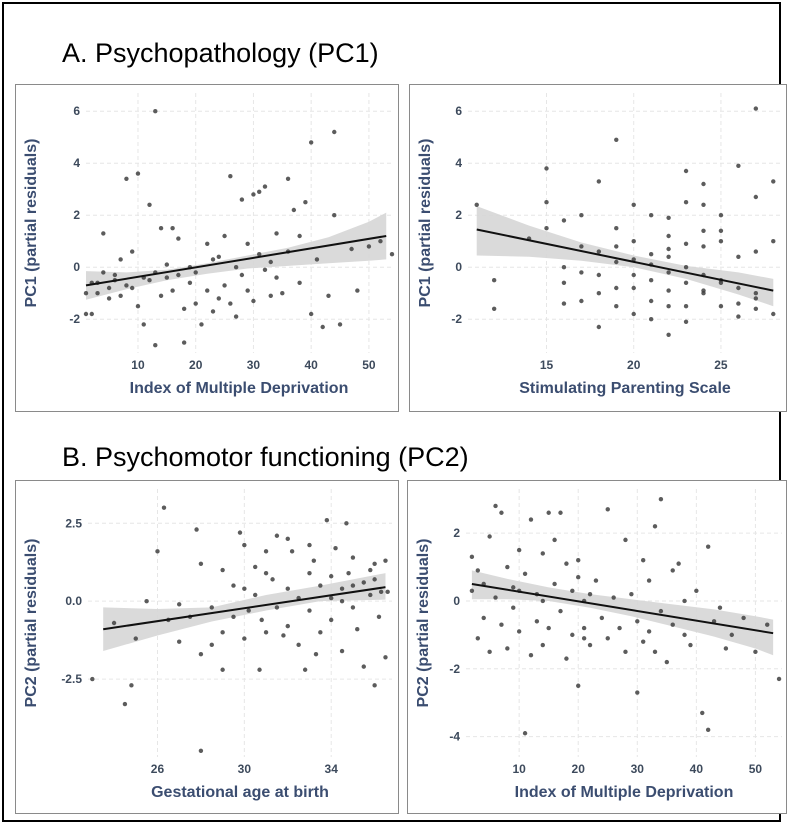 Image resolution: width=787 pixels, height=830 pixels. I want to click on x-tick-label: 50, so click(369, 365).